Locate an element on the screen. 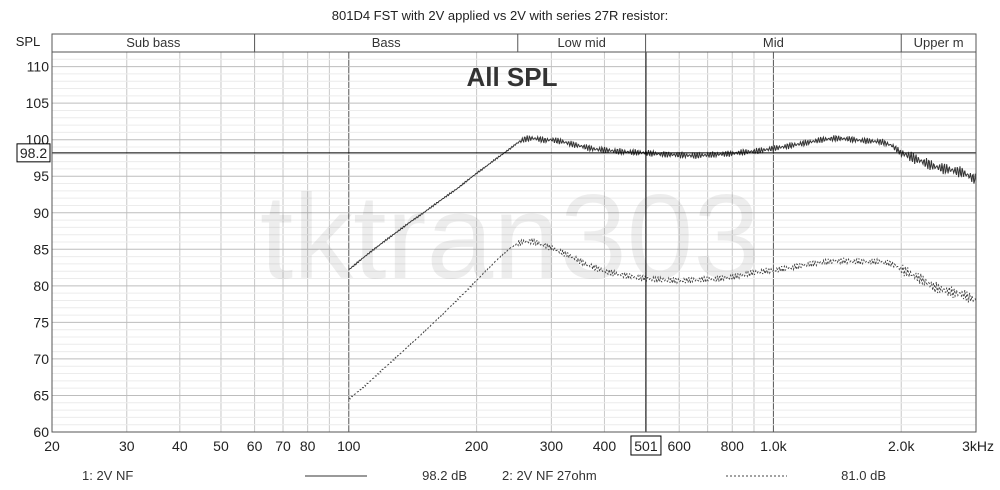  x-tick-label: 2.0k is located at coordinates (901, 446).